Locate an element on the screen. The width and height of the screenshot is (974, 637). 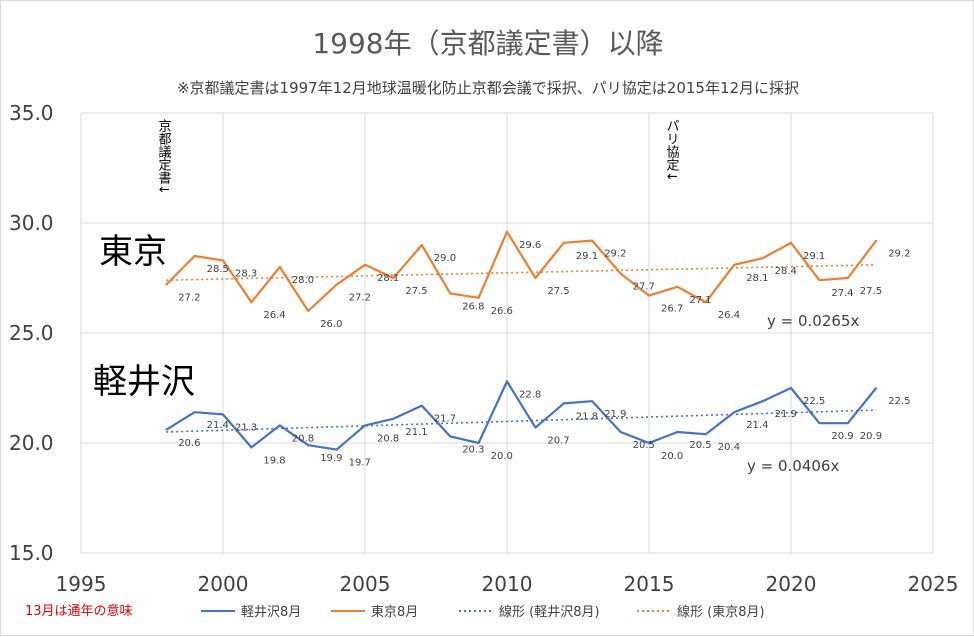
data-label: 29.1 is located at coordinates (814, 256).